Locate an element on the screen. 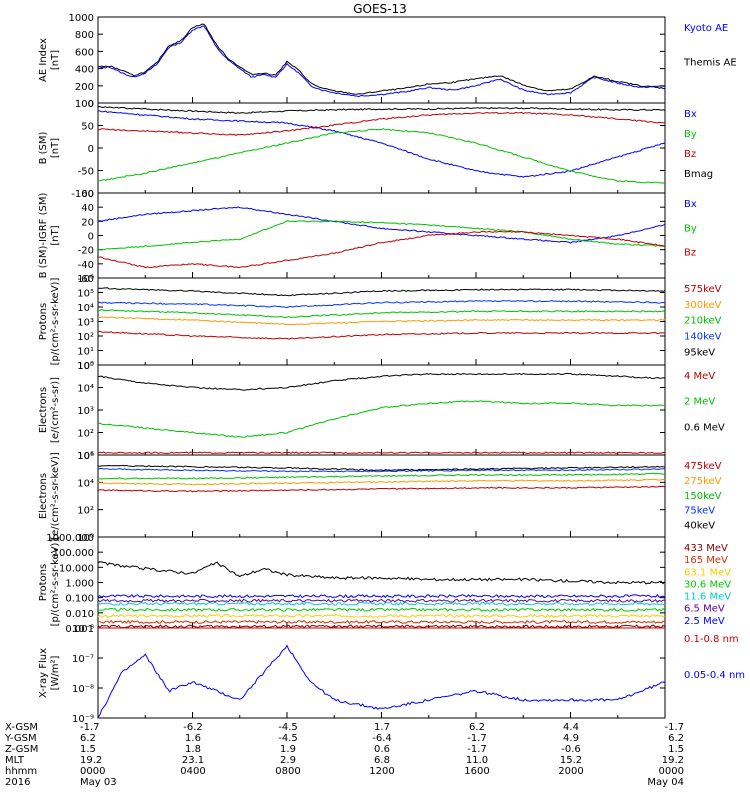 The image size is (750, 800). series-line-275kev is located at coordinates (381, 482).